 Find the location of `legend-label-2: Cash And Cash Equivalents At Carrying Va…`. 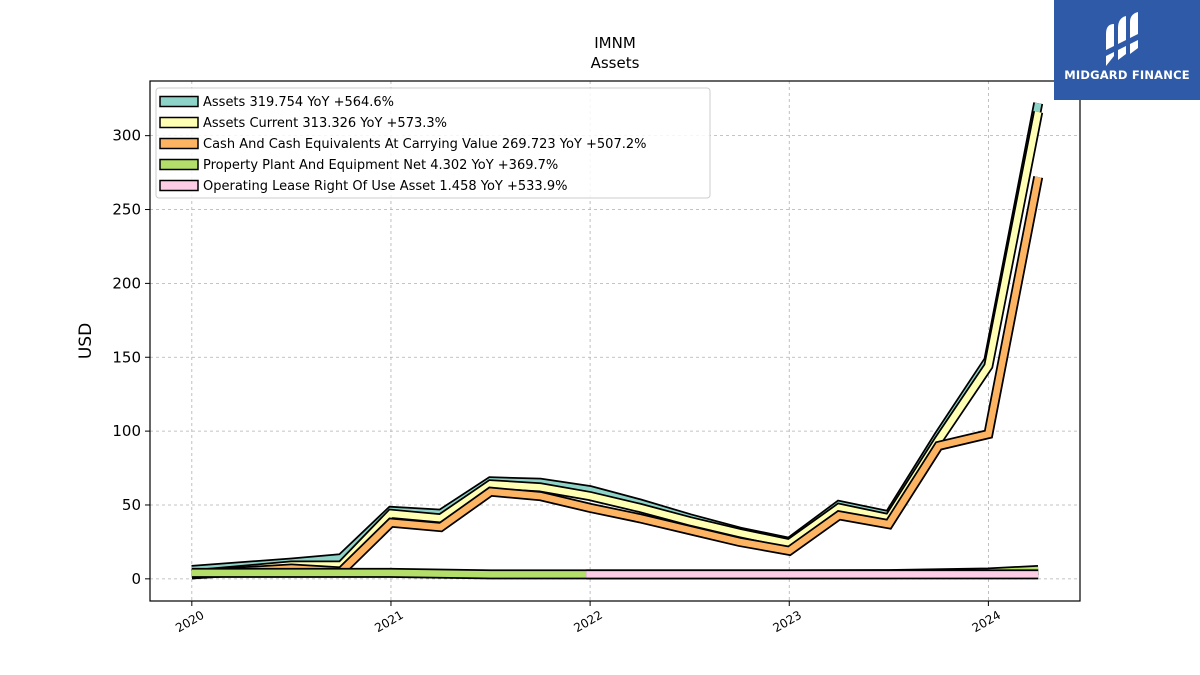

legend-label-2: Cash And Cash Equivalents At Carrying Va… is located at coordinates (424, 144).